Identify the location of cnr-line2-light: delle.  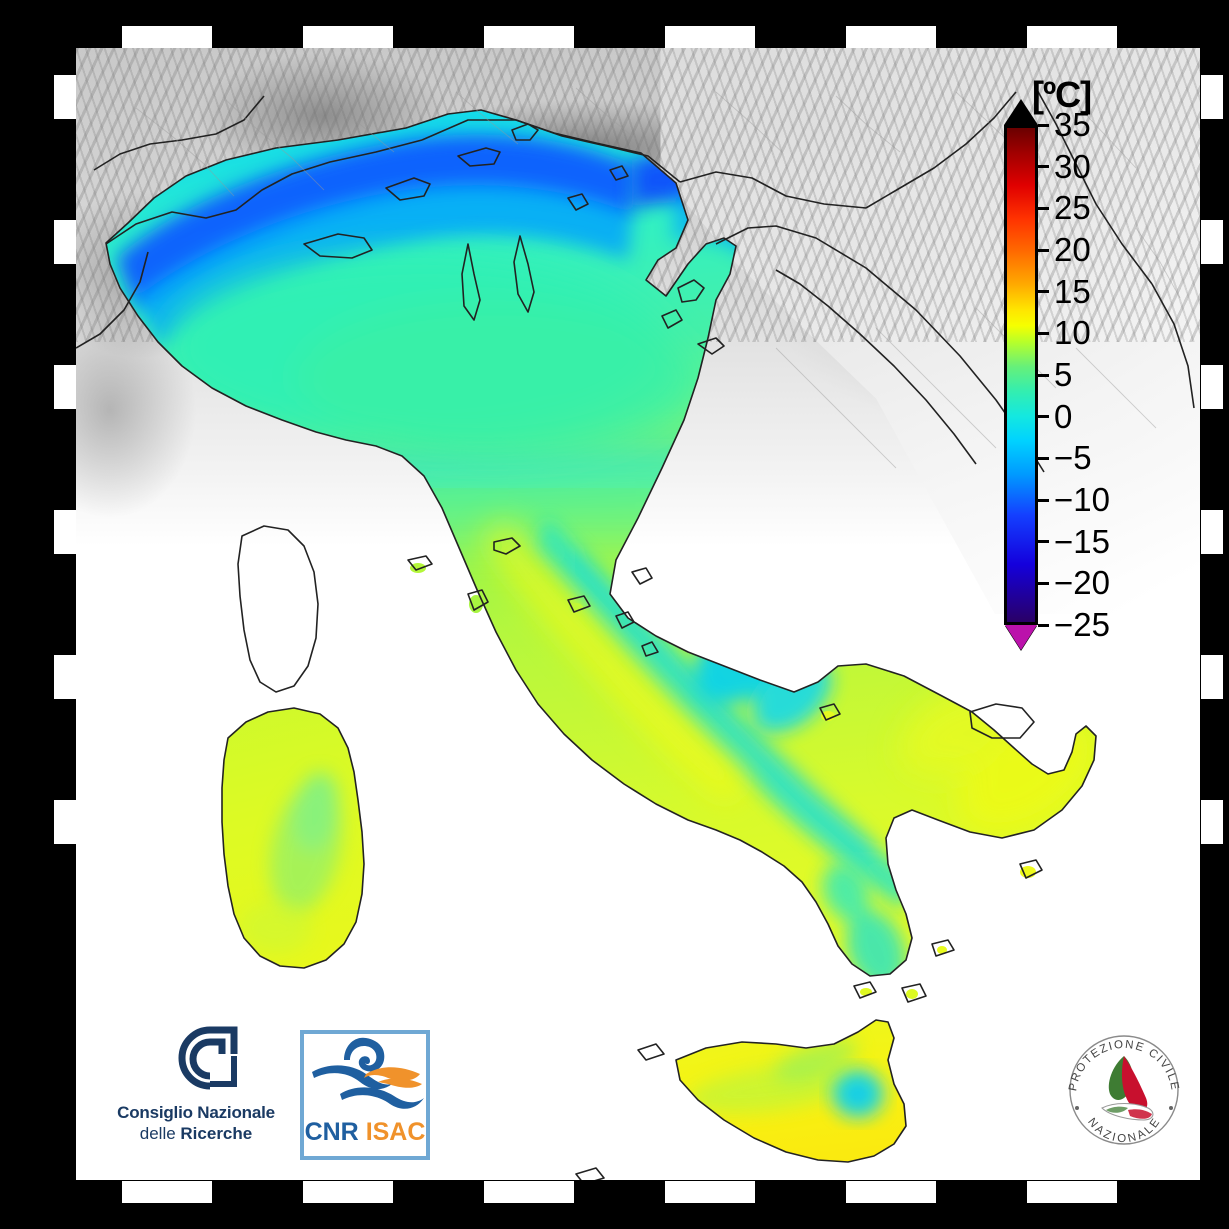
(160, 1134).